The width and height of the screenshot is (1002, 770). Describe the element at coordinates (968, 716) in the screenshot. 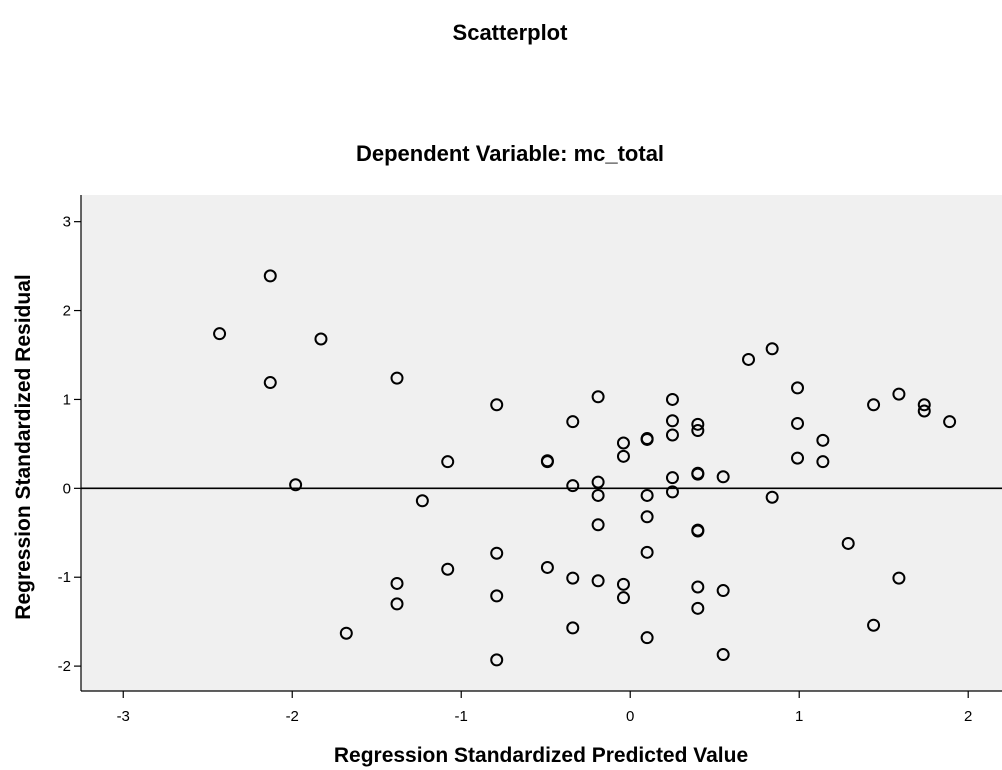

I see `x-tick-label: 2` at that location.